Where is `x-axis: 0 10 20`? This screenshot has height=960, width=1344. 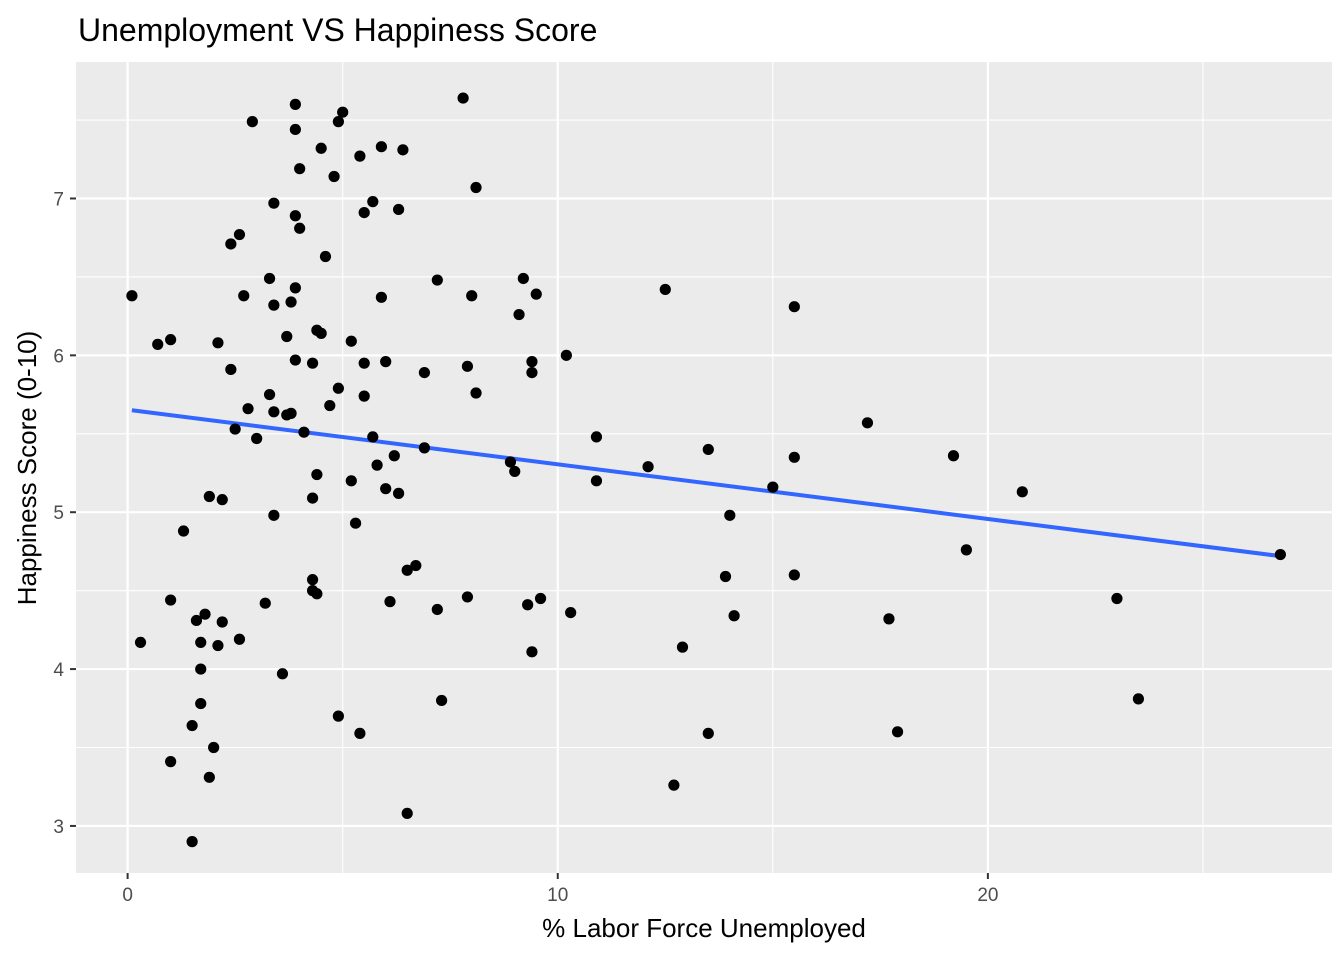 x-axis: 0 10 20 is located at coordinates (560, 889).